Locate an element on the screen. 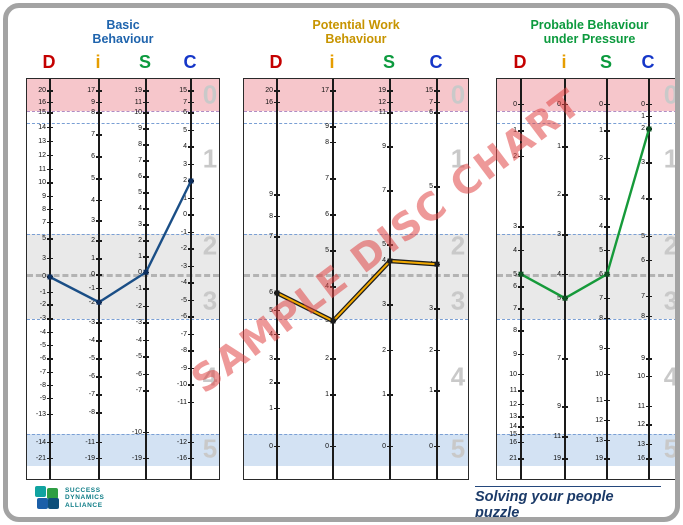 This screenshot has width=683, height=525. data-point-D is located at coordinates (277, 293).